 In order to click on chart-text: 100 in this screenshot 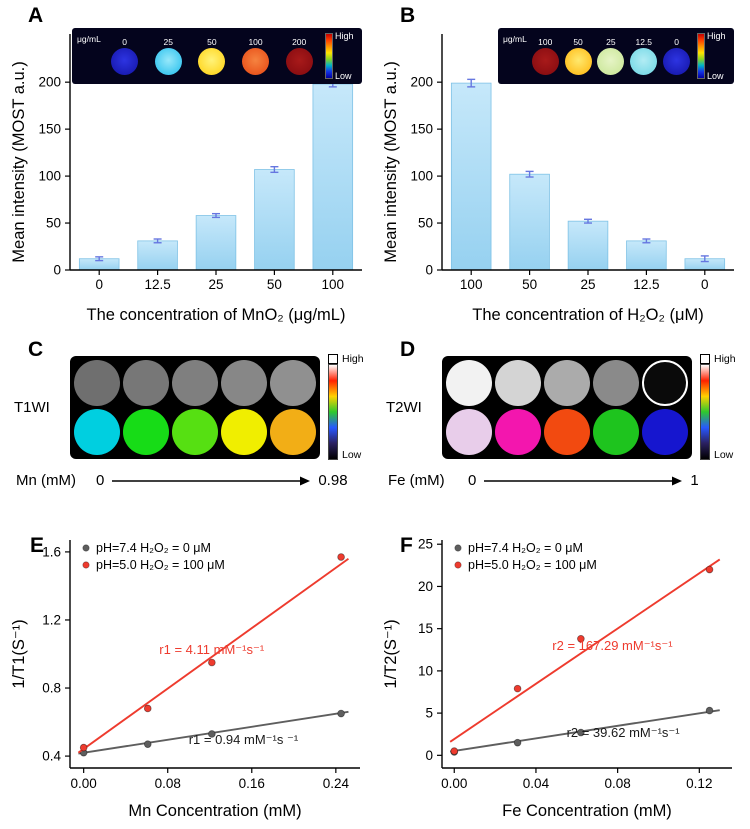, I will do `click(421, 176)`.